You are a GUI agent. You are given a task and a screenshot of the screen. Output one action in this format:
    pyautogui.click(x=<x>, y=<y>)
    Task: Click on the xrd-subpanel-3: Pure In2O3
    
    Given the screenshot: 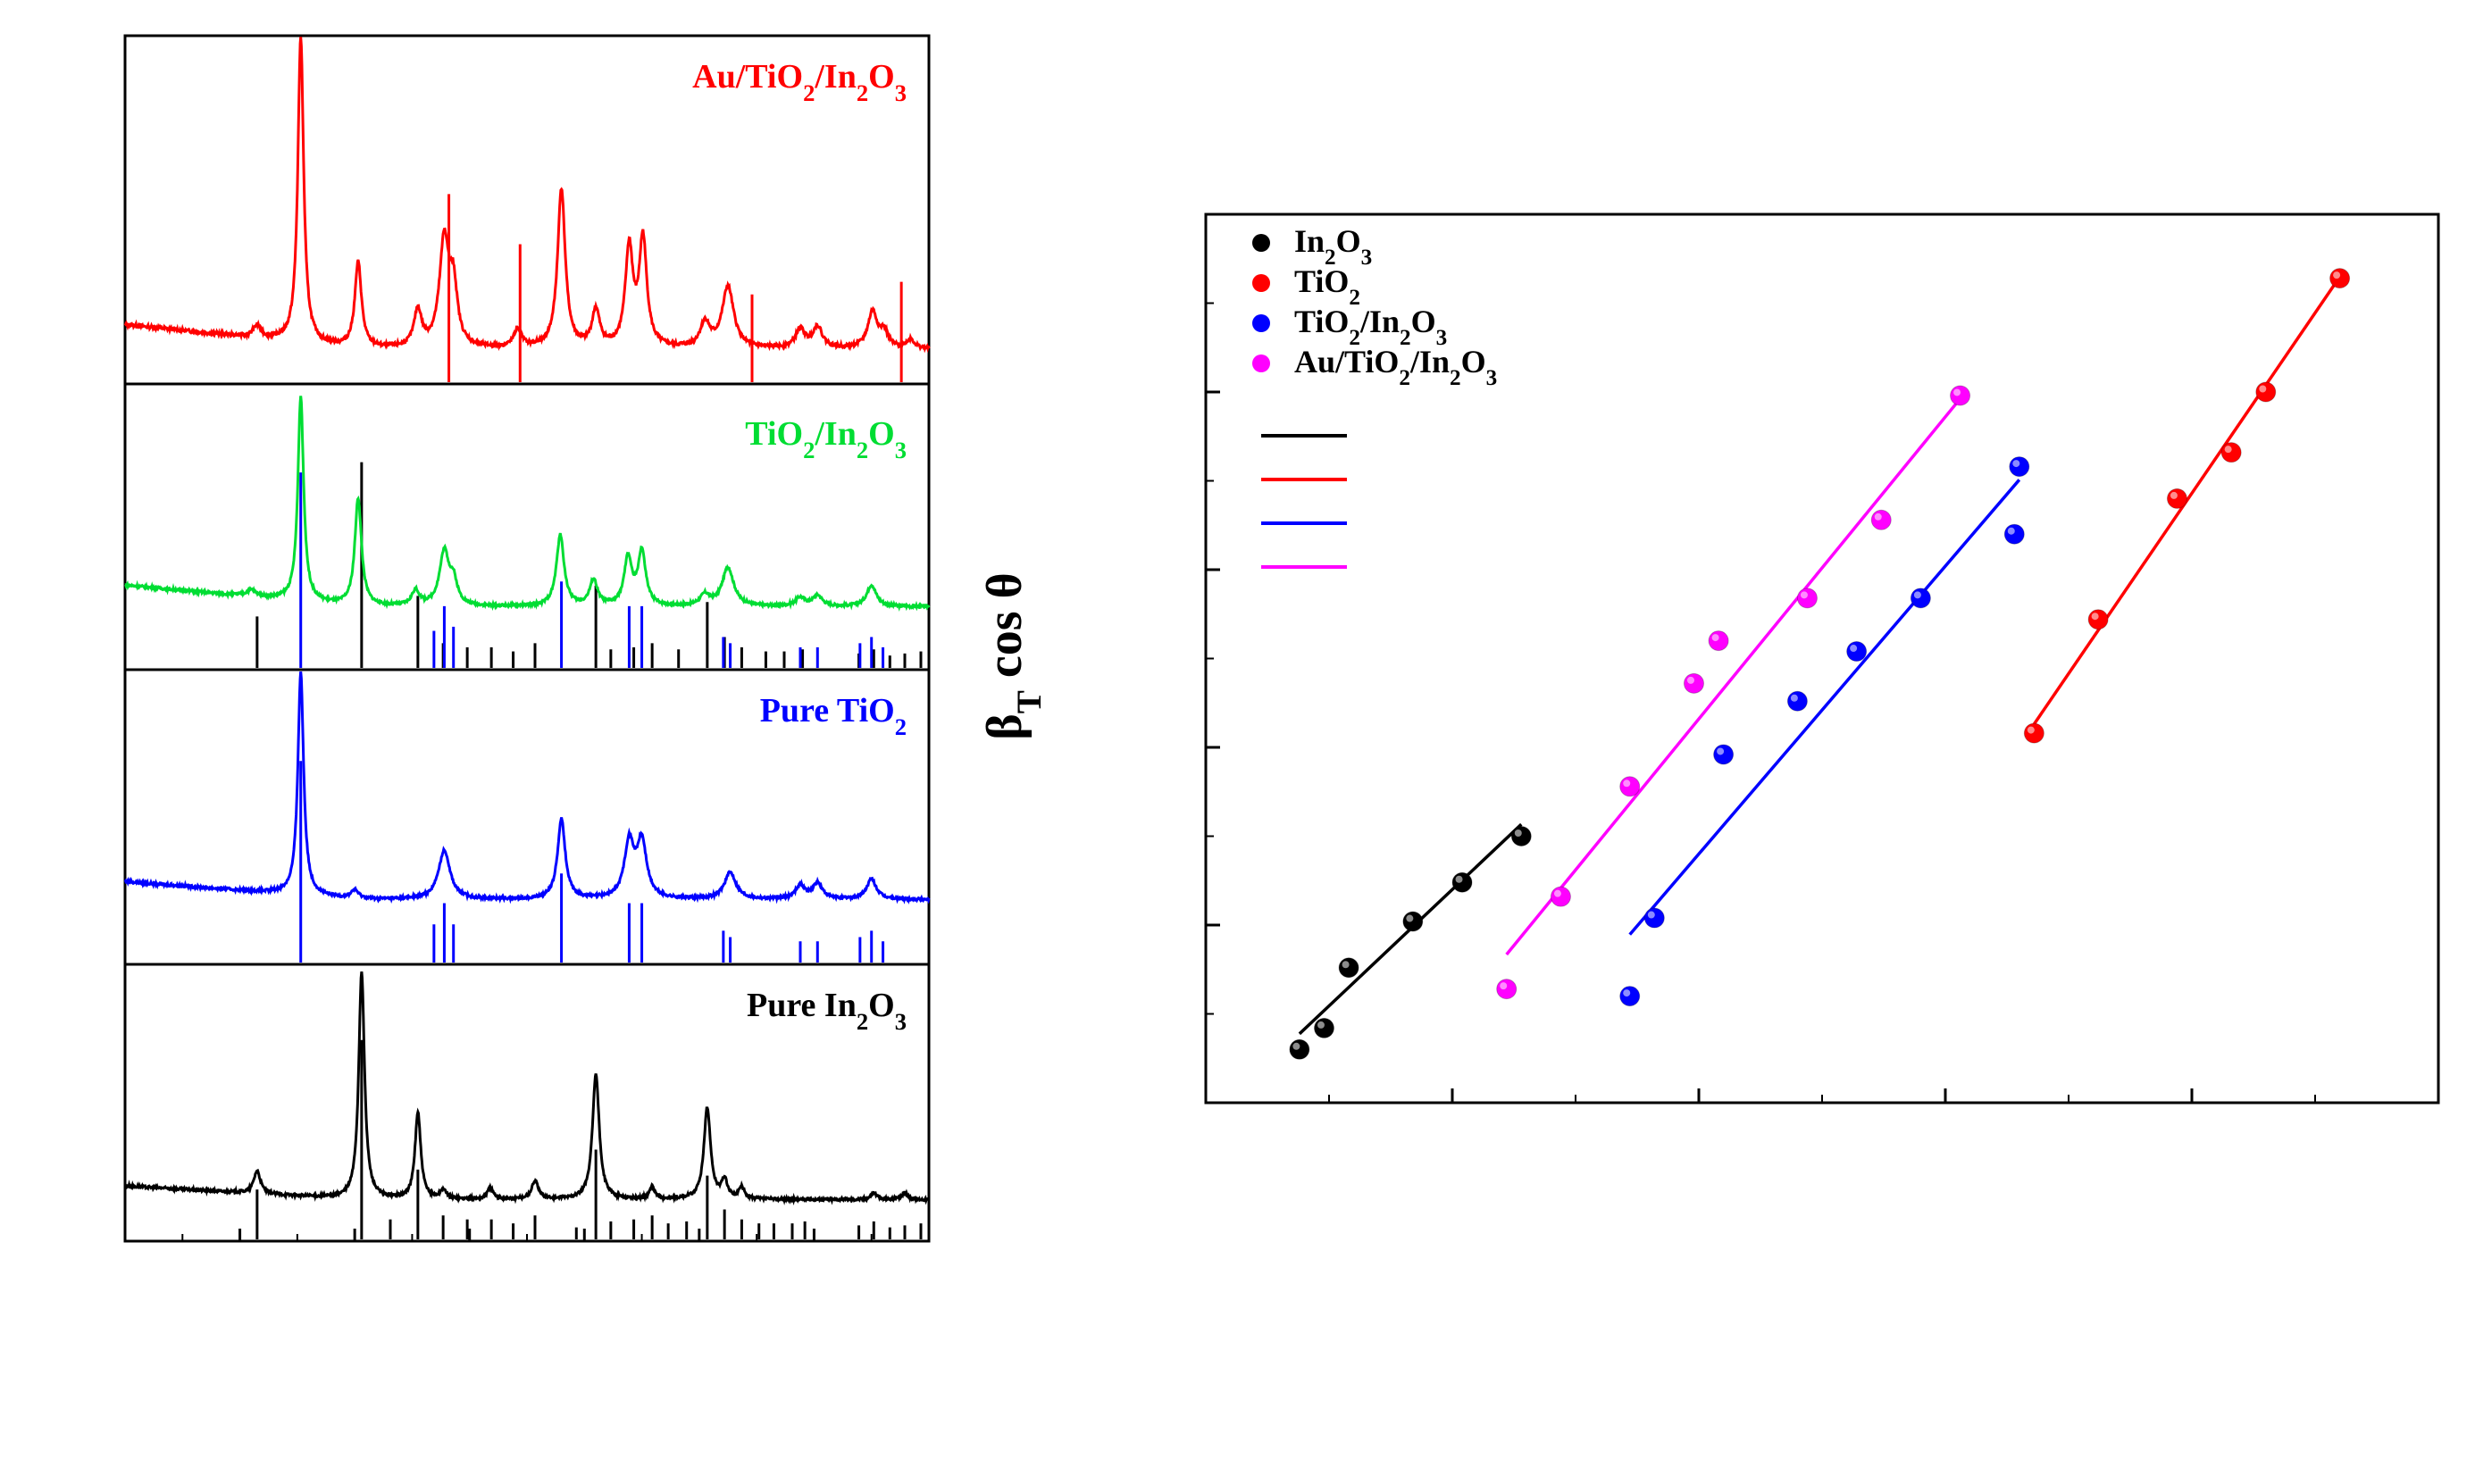 What is the action you would take?
    pyautogui.click(x=527, y=1103)
    